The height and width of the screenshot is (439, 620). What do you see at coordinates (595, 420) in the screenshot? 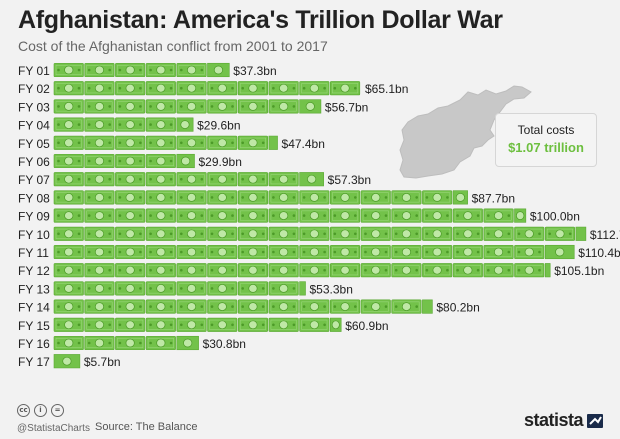
I see `statista-logo-icon` at bounding box center [595, 420].